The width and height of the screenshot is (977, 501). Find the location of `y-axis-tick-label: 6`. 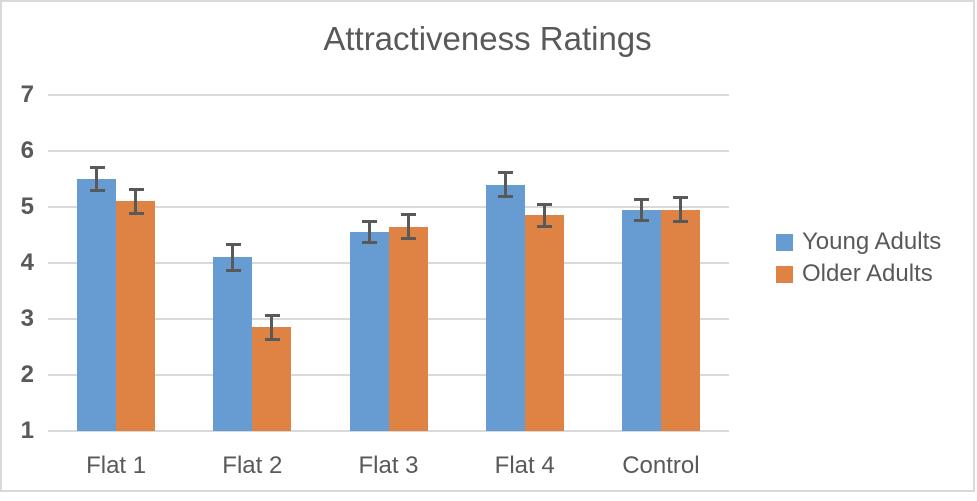

y-axis-tick-label: 6 is located at coordinates (27, 150).